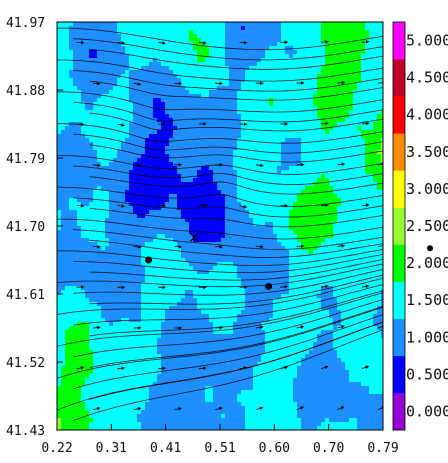  I want to click on colorbar-label: 1.000, so click(427, 337).